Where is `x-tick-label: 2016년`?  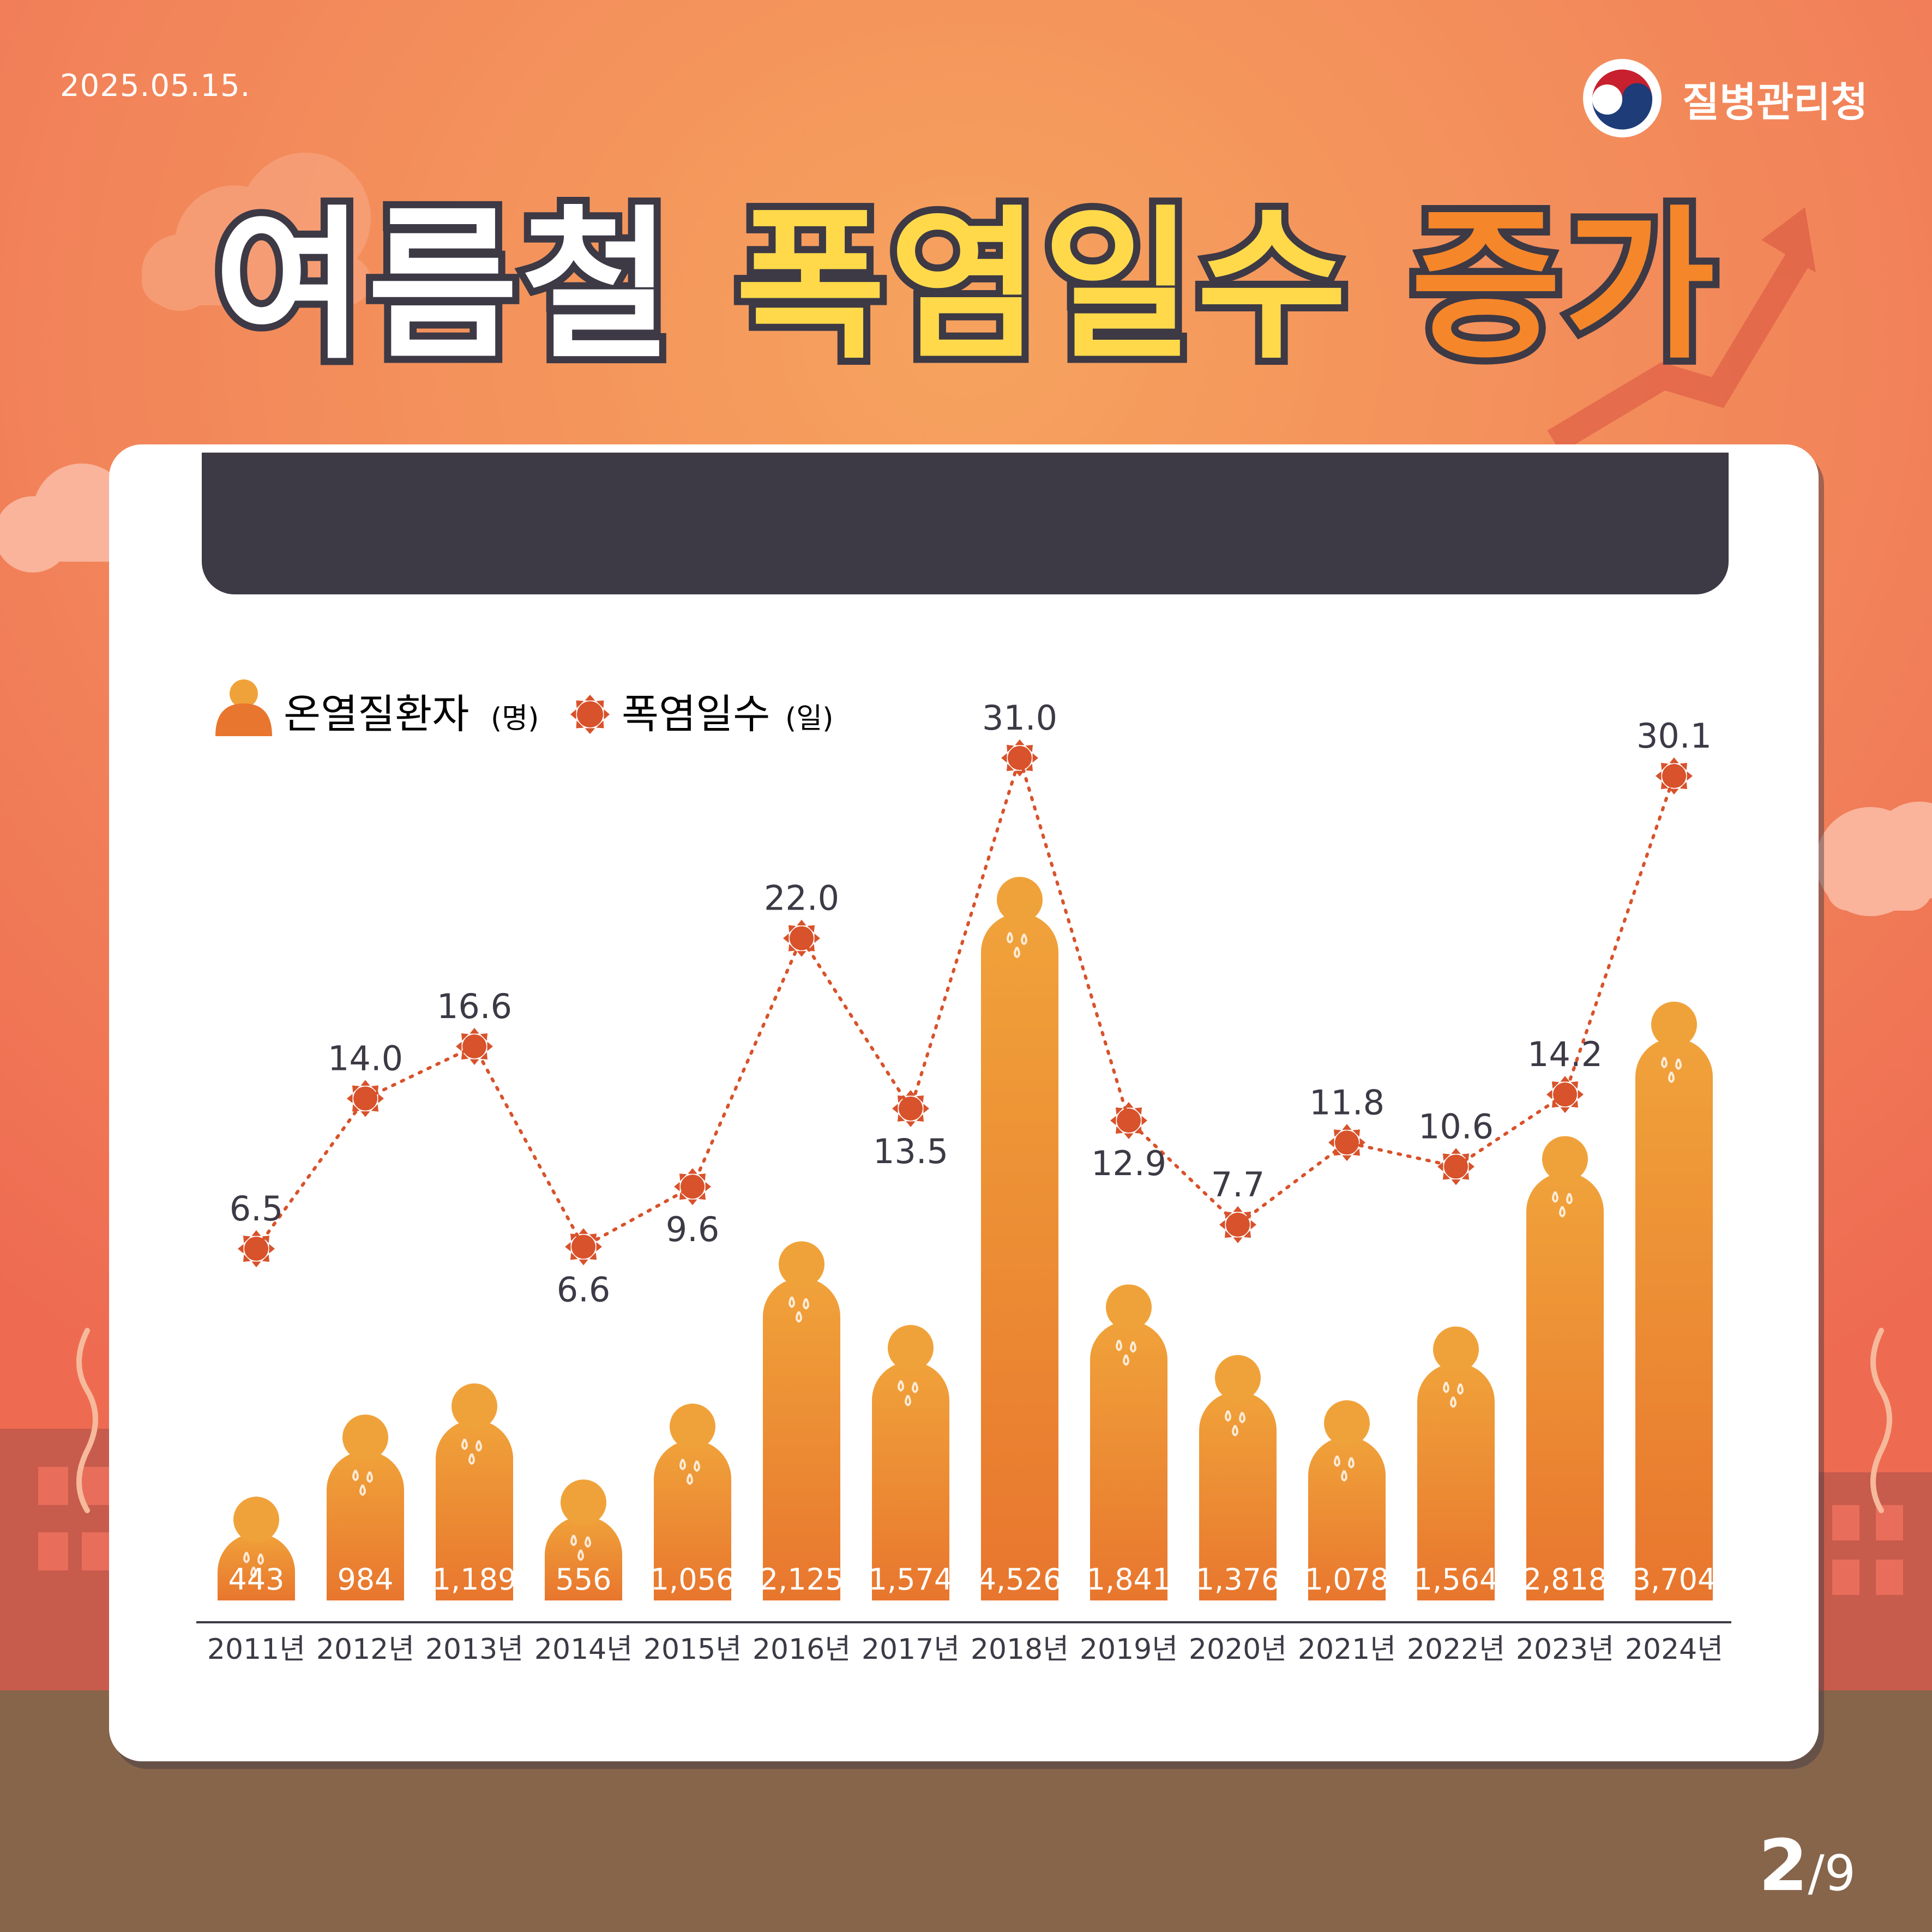 x-tick-label: 2016년 is located at coordinates (802, 1649).